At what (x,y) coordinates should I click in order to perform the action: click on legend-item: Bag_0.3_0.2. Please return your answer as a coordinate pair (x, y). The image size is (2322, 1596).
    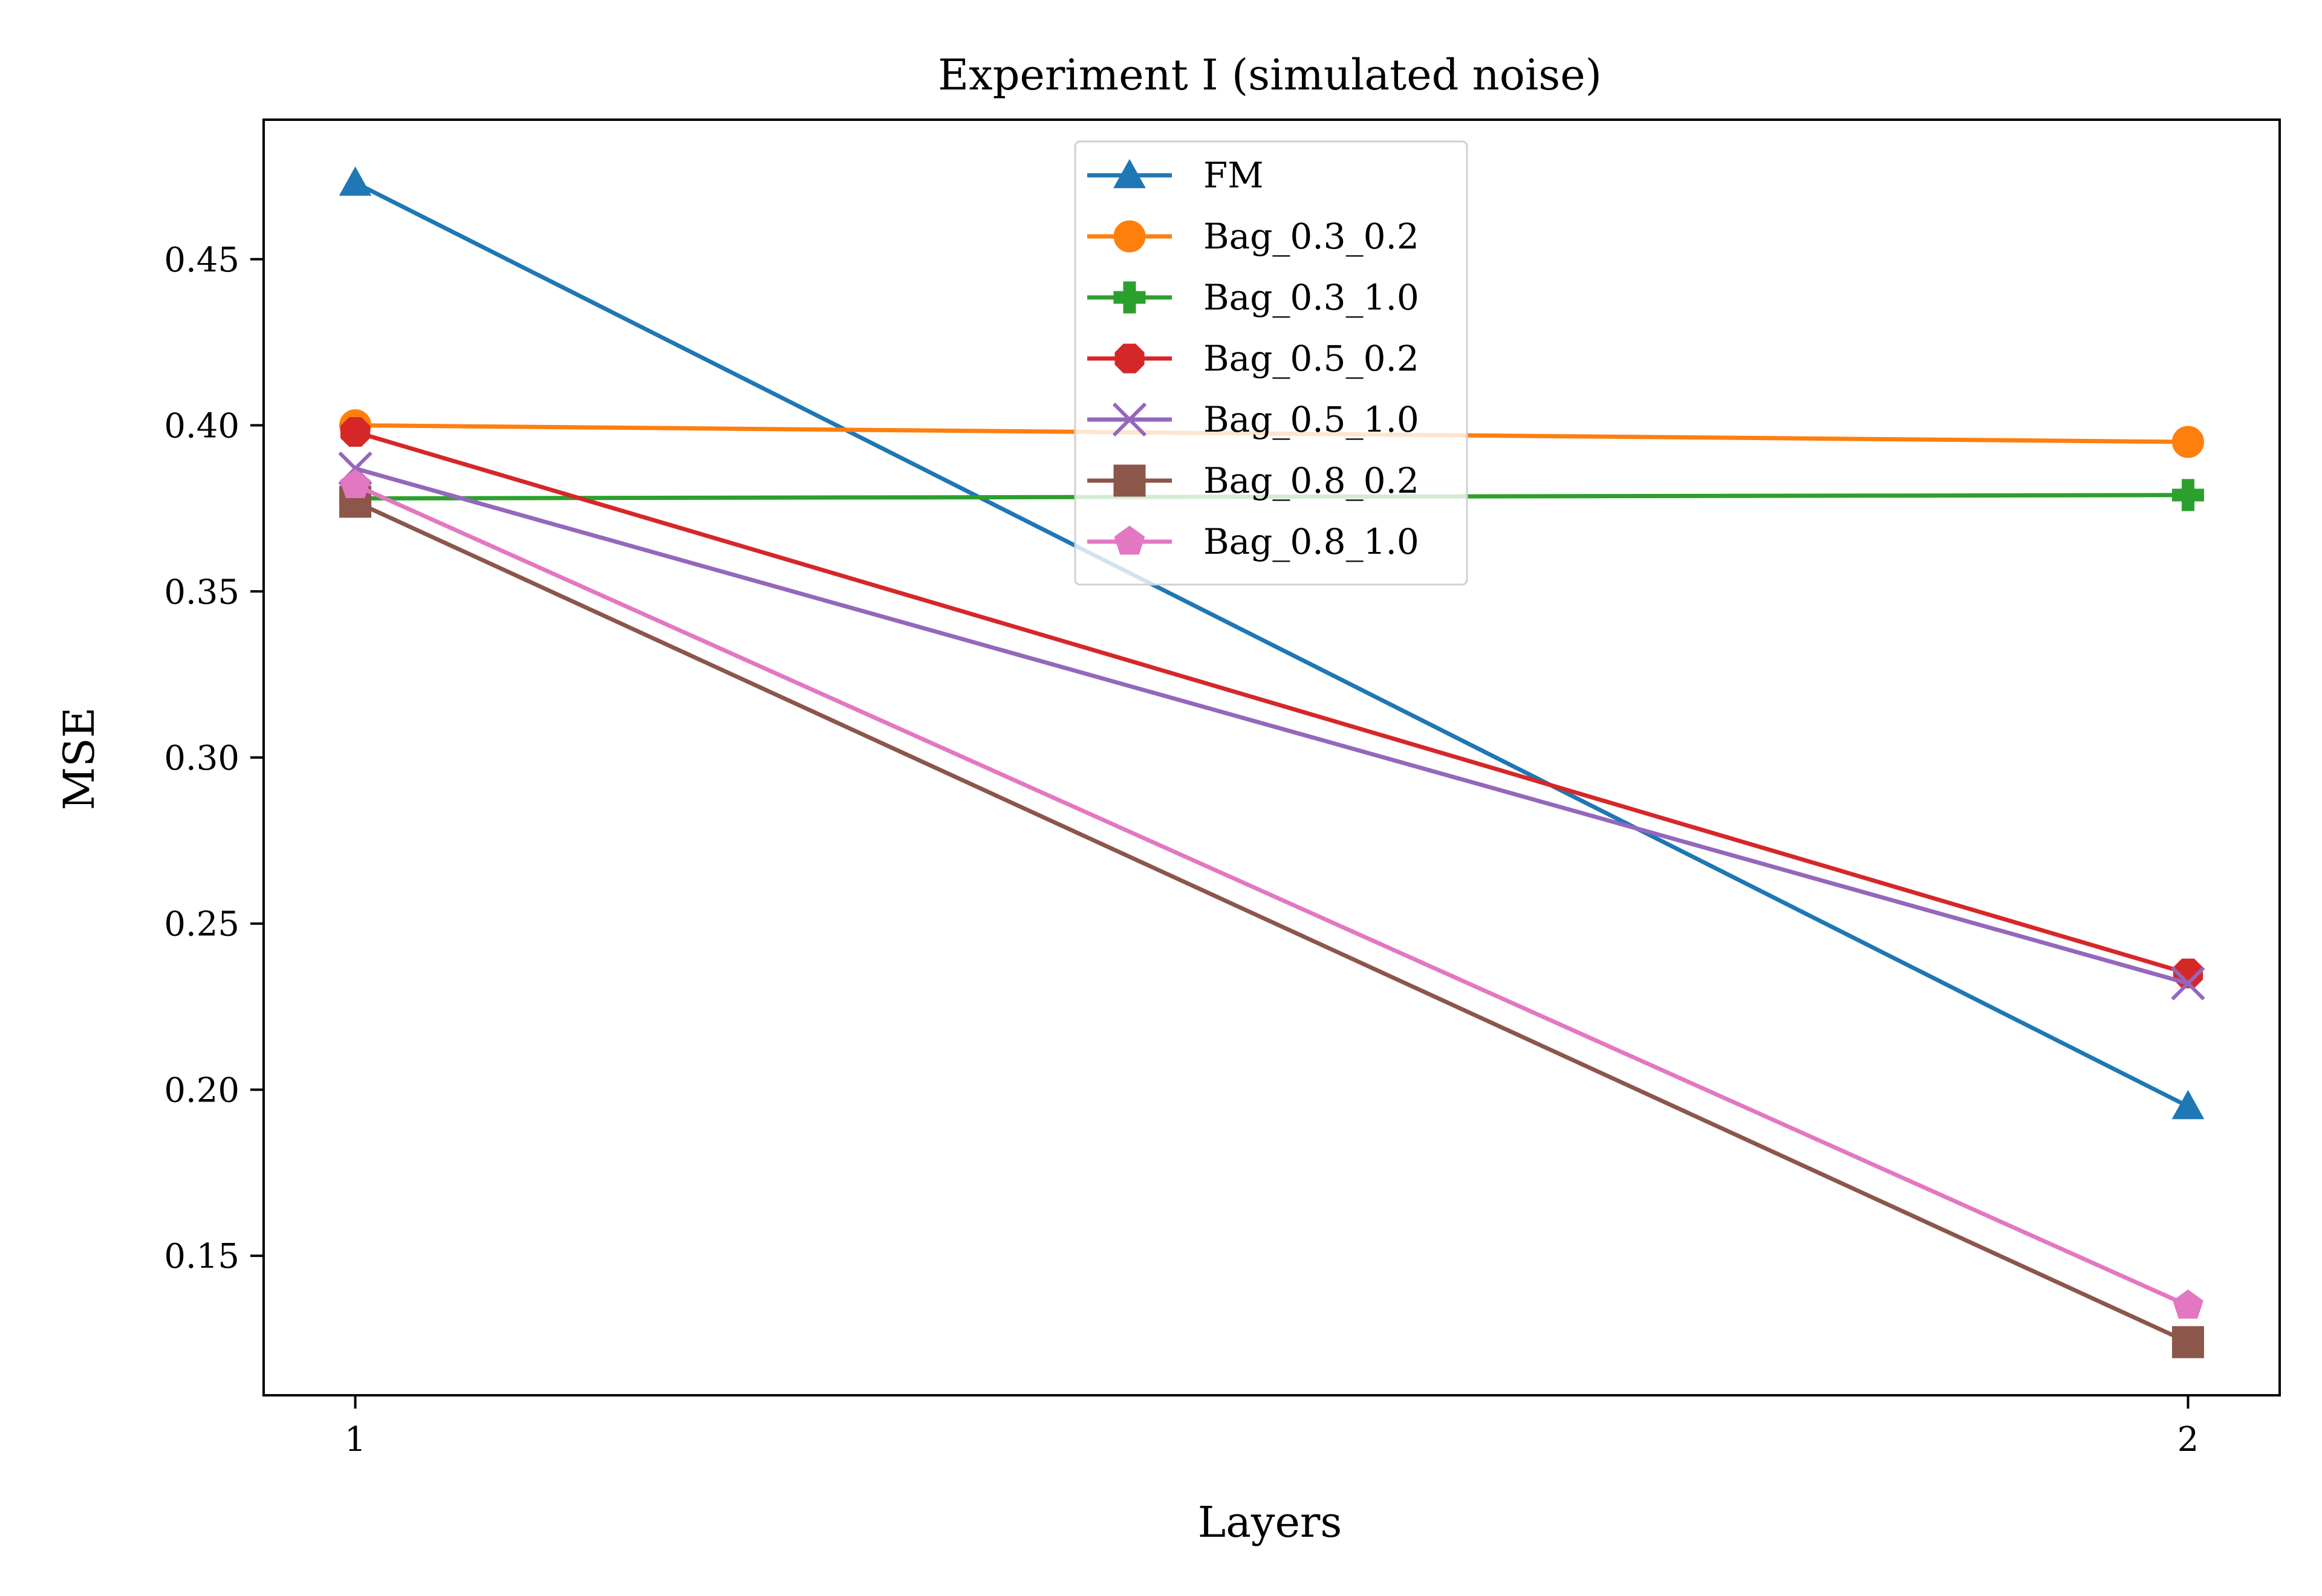
    Looking at the image, I should click on (1253, 236).